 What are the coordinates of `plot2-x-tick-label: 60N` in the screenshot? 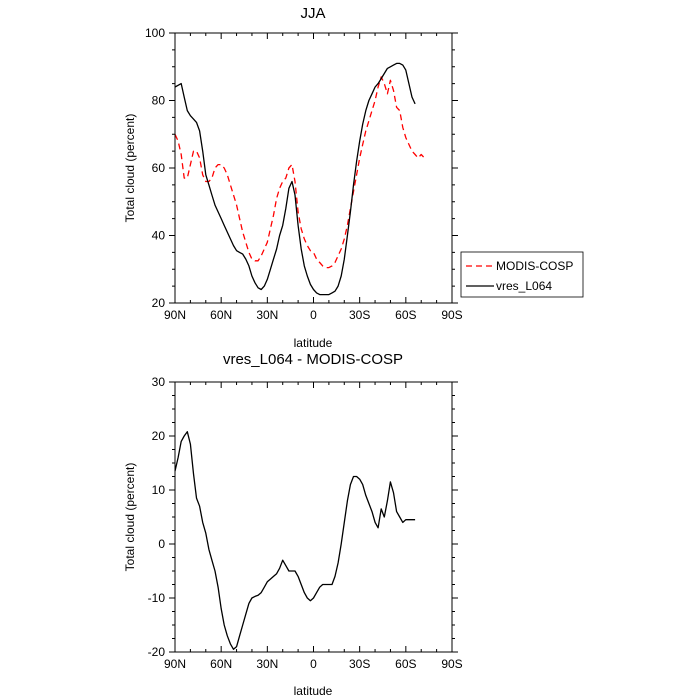 It's located at (221, 664).